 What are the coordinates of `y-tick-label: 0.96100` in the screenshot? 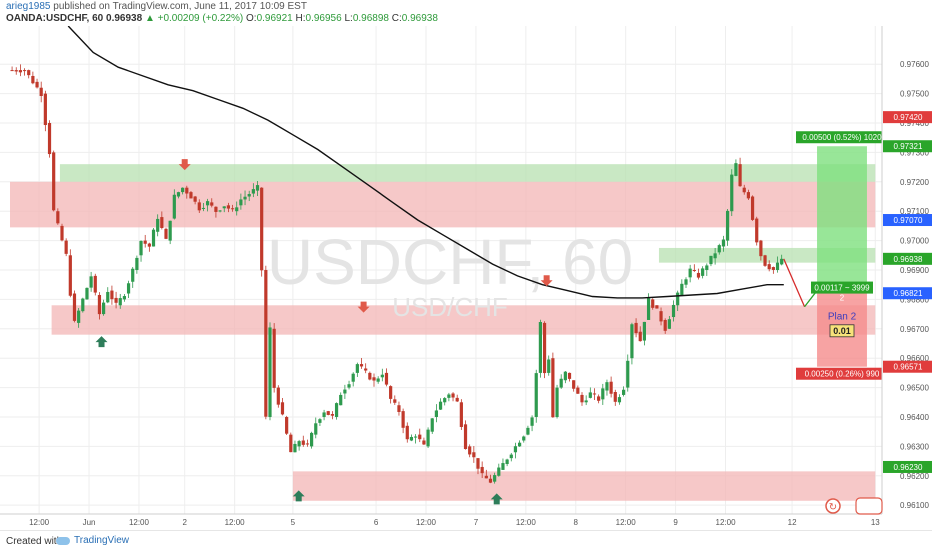 It's located at (914, 505).